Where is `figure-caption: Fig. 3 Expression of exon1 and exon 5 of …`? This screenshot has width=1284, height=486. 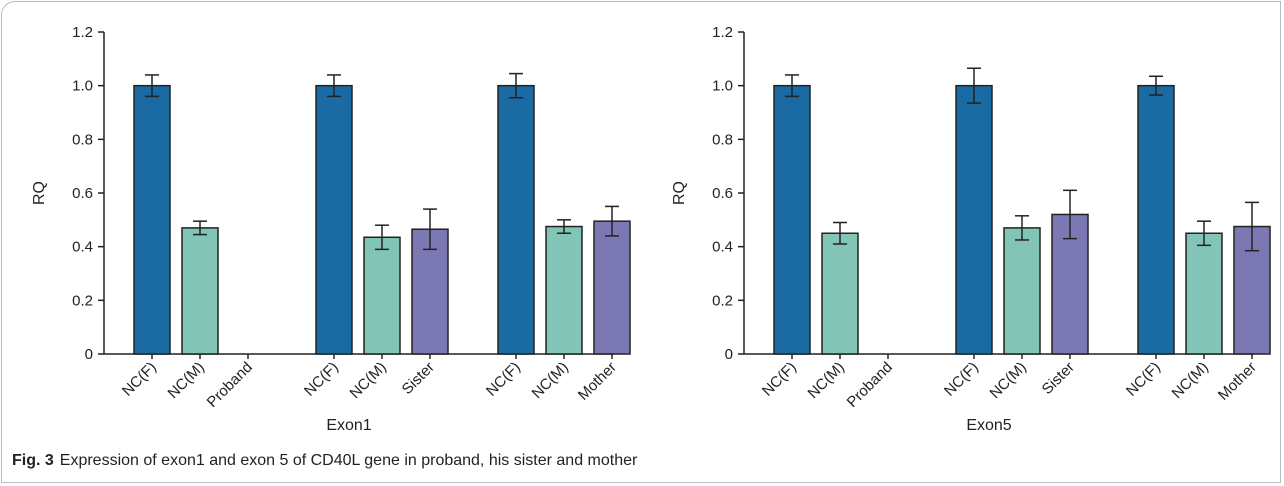 figure-caption: Fig. 3 Expression of exon1 and exon 5 of … is located at coordinates (324, 461).